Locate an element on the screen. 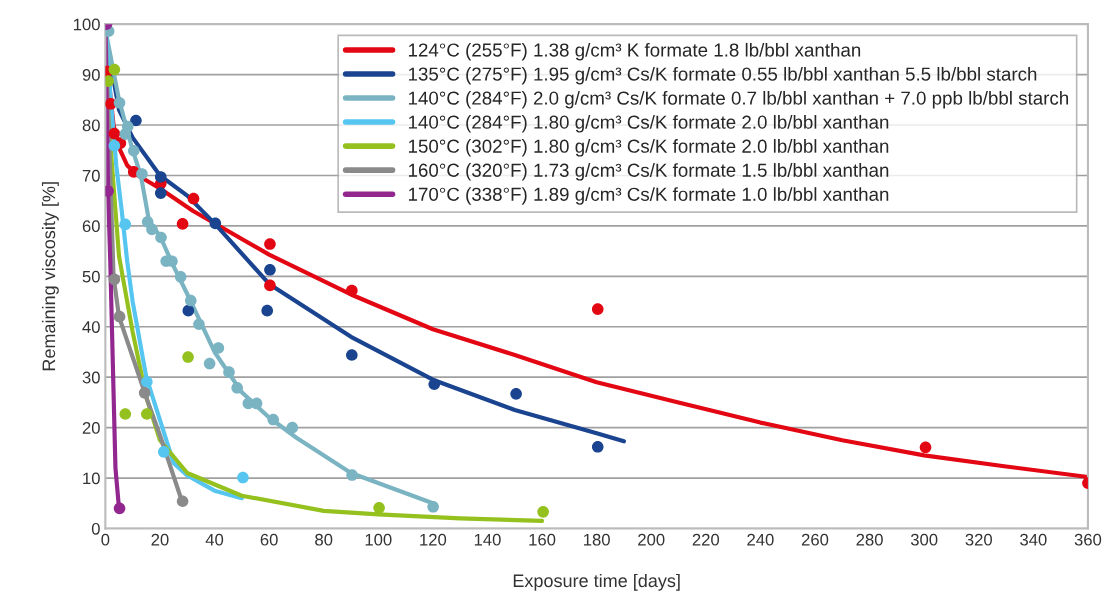 The width and height of the screenshot is (1109, 604). y-tick-label: 80 is located at coordinates (91, 125).